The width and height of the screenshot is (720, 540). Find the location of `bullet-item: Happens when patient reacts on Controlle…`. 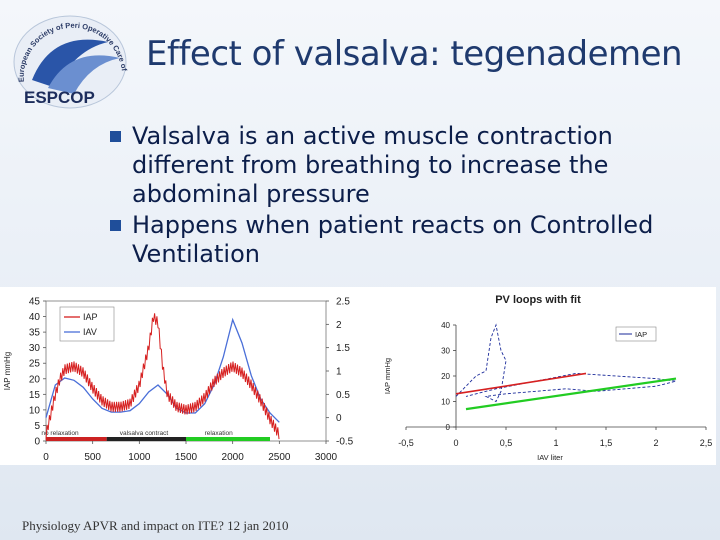

bullet-item: Happens when patient reacts on Controlle… is located at coordinates (410, 240).